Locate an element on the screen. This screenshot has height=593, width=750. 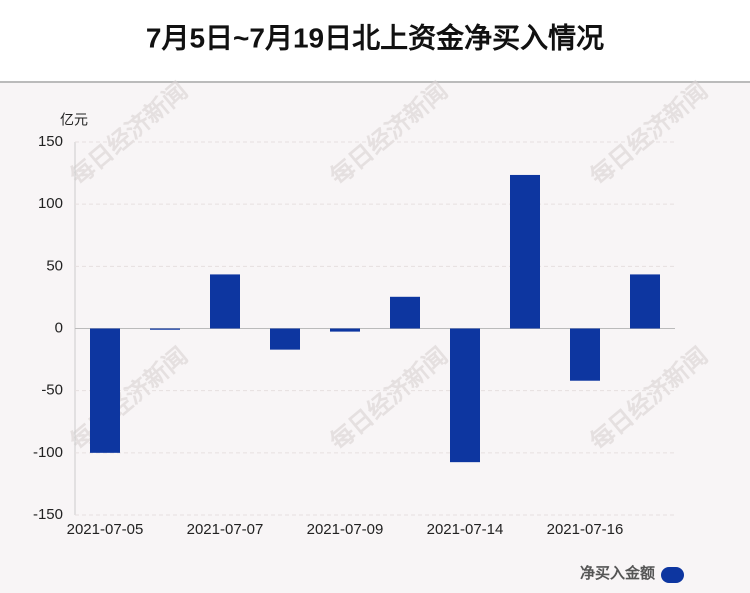
x-tick-label: 2021-07-07 is located at coordinates (225, 529).